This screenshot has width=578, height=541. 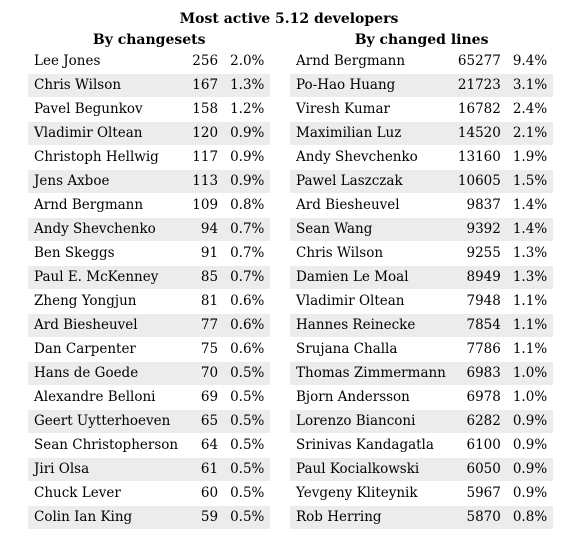 I want to click on developer-name: Viresh Kumar, so click(x=371, y=110).